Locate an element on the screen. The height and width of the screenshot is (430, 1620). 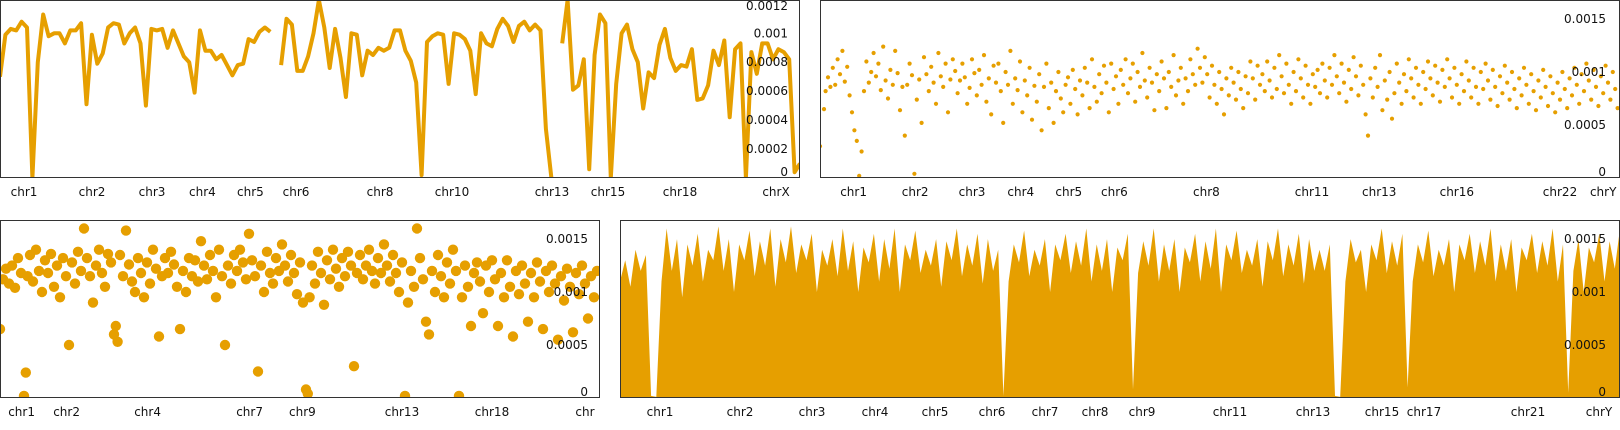
y-tick-label: 0 is located at coordinates (584, 392).